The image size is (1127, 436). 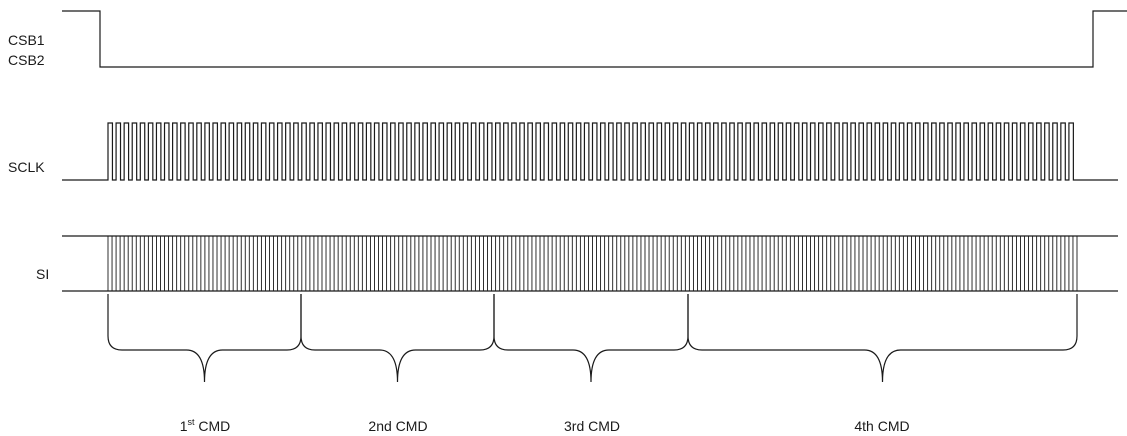 I want to click on sclk-waveform, so click(x=590, y=151).